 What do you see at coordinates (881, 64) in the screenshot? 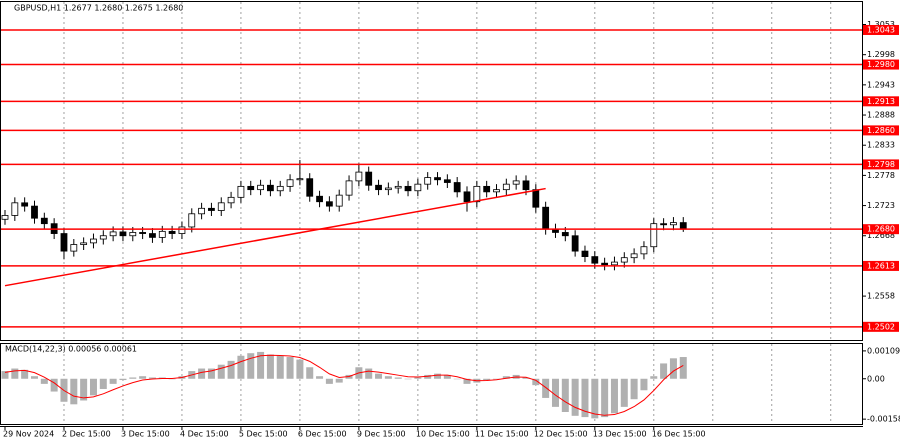
I see `level-label: 1.2980` at bounding box center [881, 64].